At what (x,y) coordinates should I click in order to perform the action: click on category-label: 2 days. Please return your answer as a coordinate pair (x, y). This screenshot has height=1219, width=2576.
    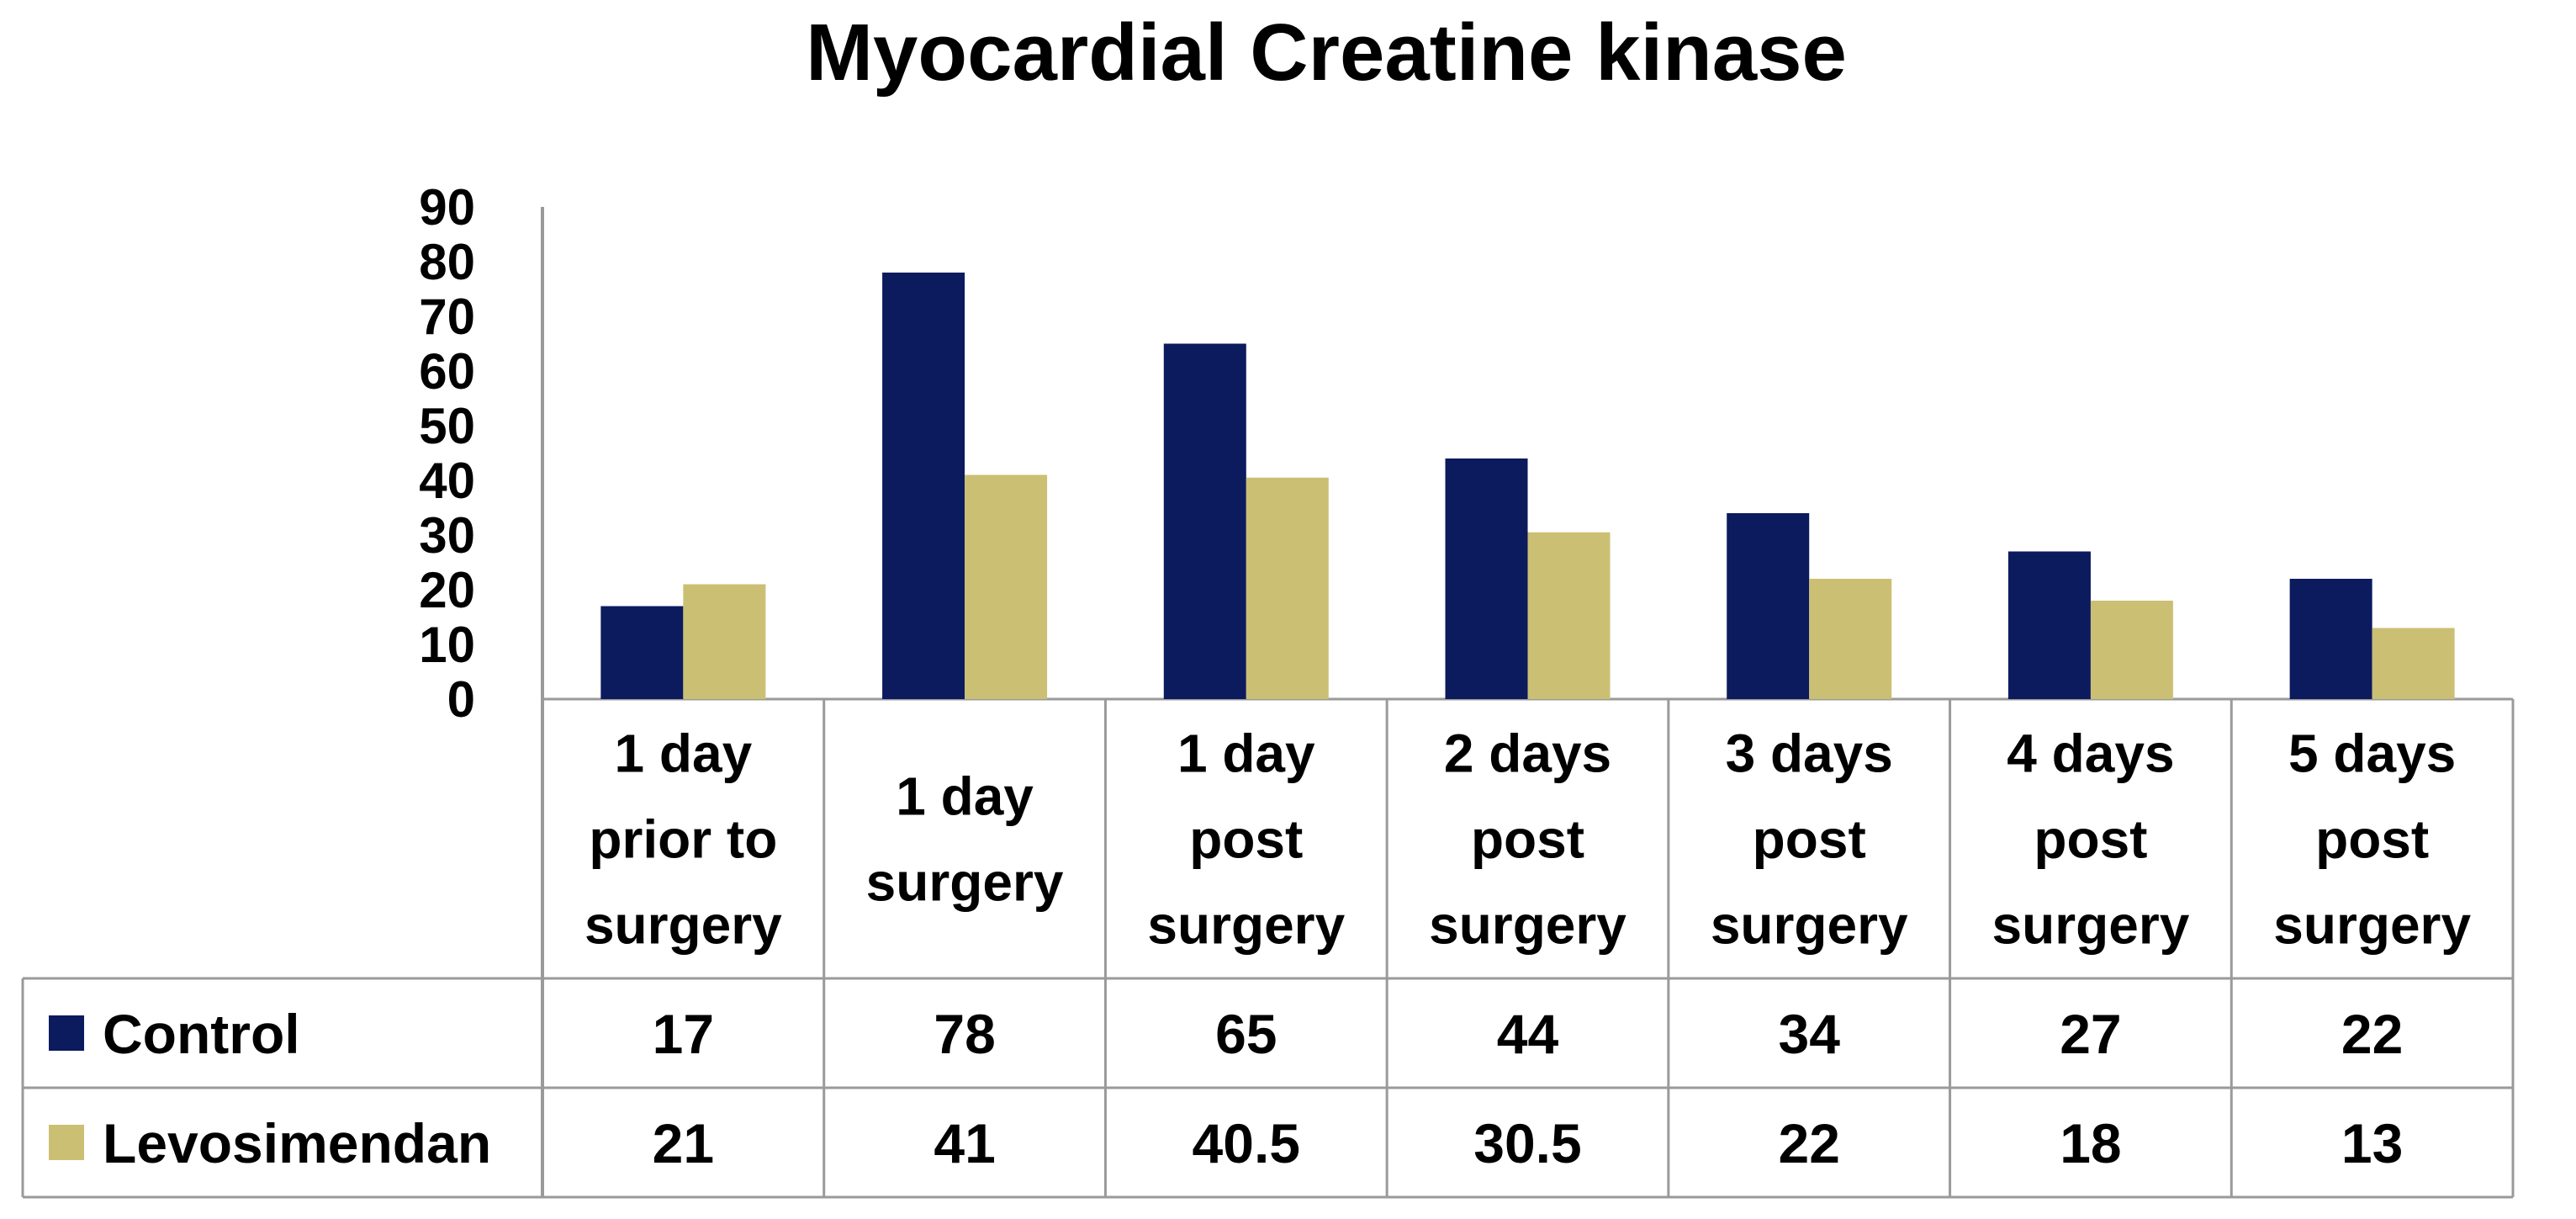
    Looking at the image, I should click on (1527, 753).